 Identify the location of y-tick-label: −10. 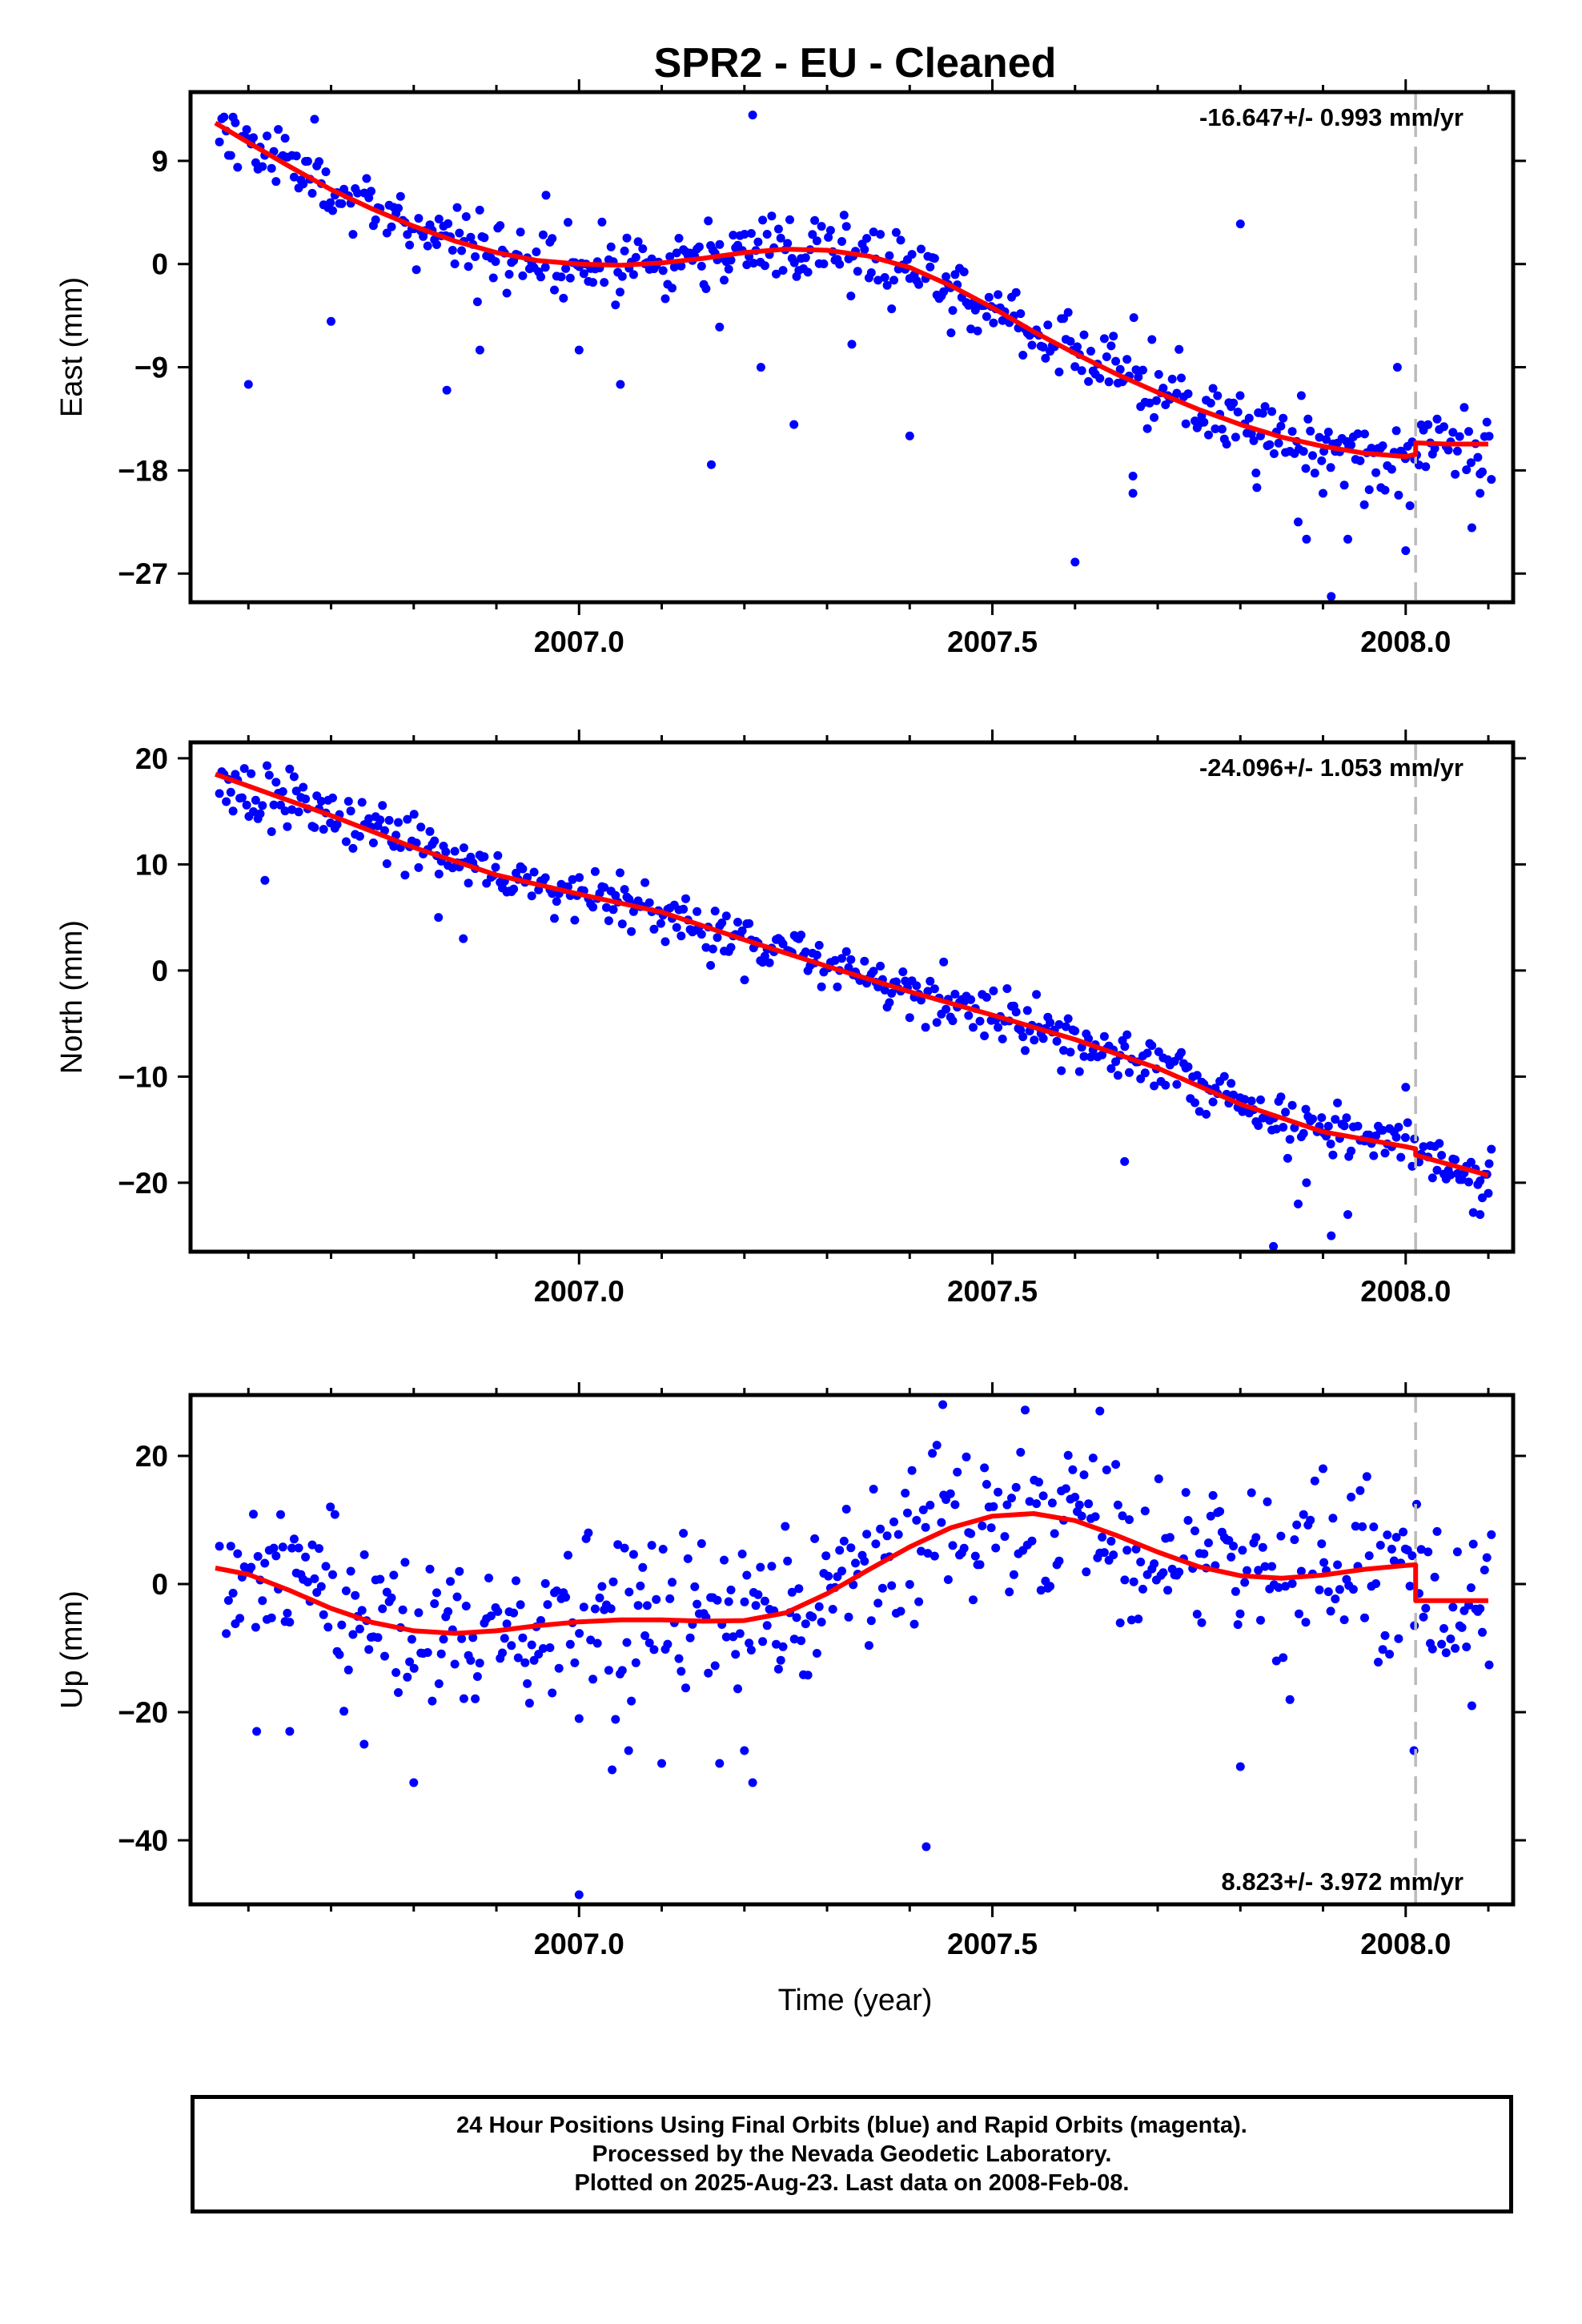
(143, 1076).